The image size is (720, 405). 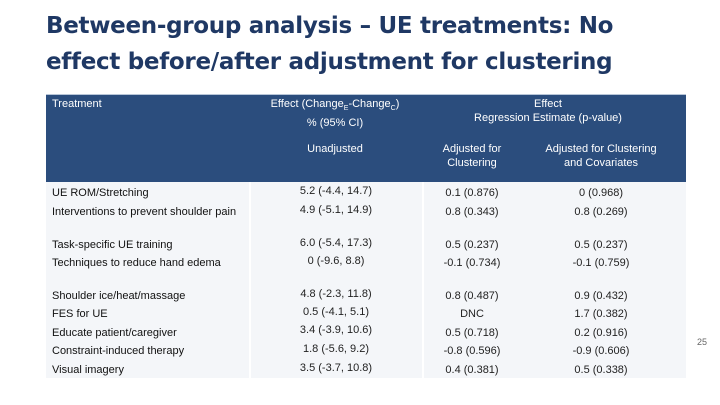 What do you see at coordinates (77, 104) in the screenshot?
I see `header-treatment: Treatment` at bounding box center [77, 104].